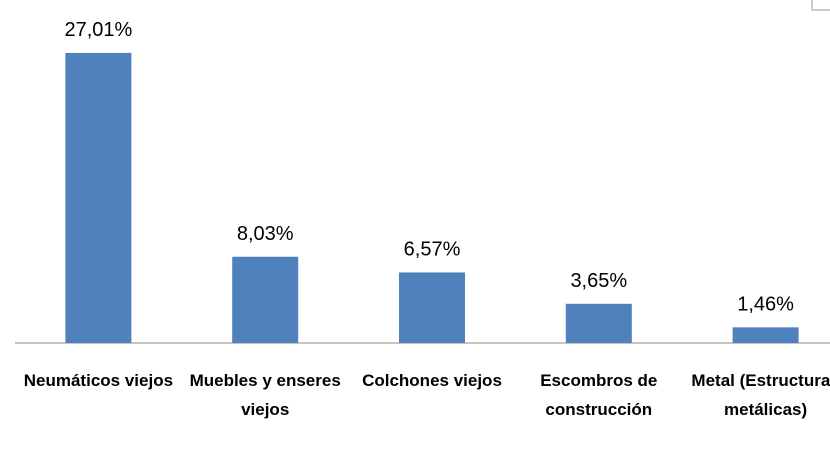 Image resolution: width=830 pixels, height=453 pixels. What do you see at coordinates (760, 395) in the screenshot?
I see `x-tick-label: Metal (Estructuras metálicas)` at bounding box center [760, 395].